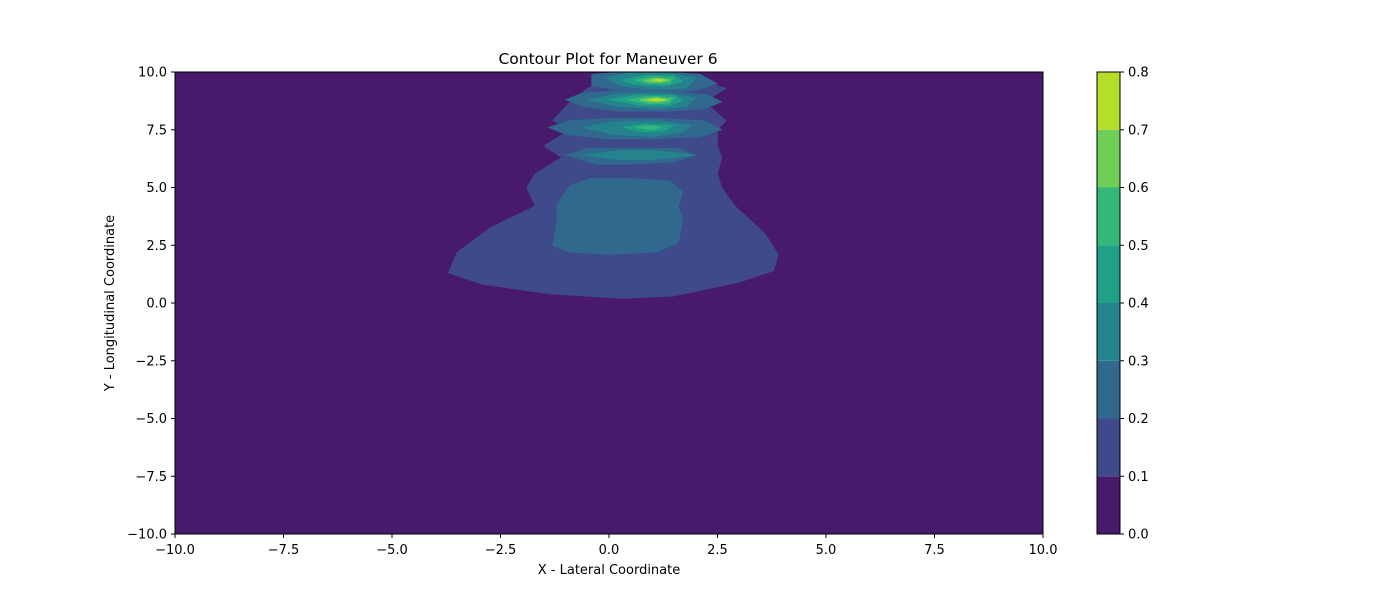 This screenshot has height=600, width=1400. I want to click on x-tick-label: −5.0, so click(392, 550).